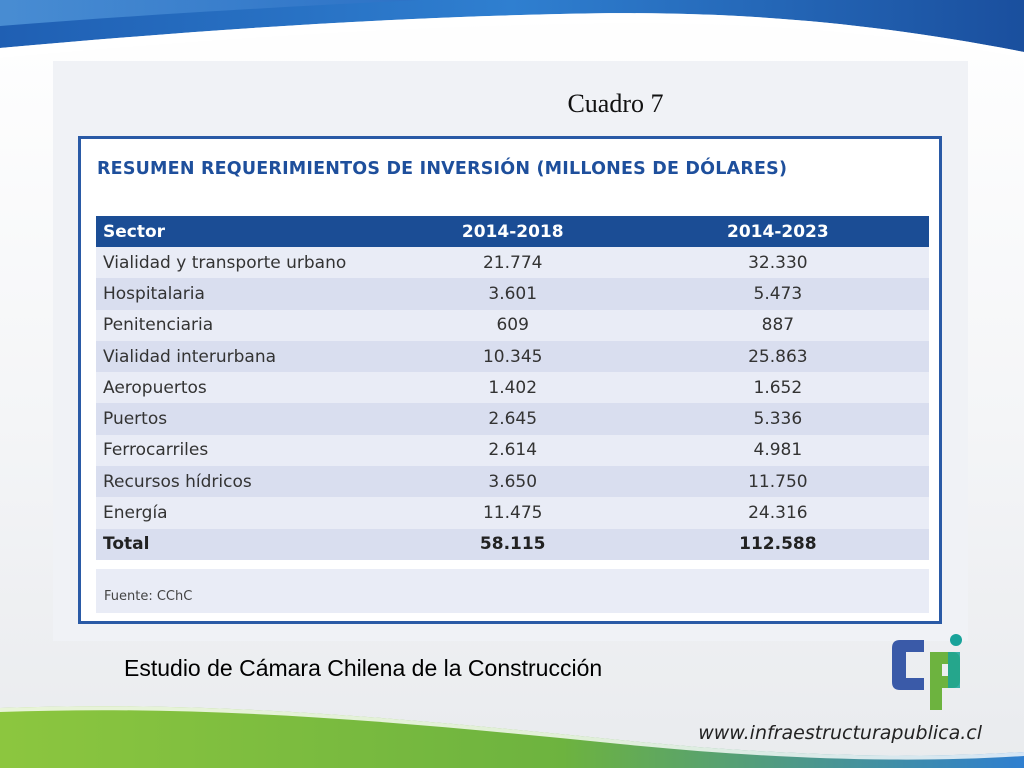 The height and width of the screenshot is (768, 1024). I want to click on value-2014-2018-cell: 21.774, so click(512, 263).